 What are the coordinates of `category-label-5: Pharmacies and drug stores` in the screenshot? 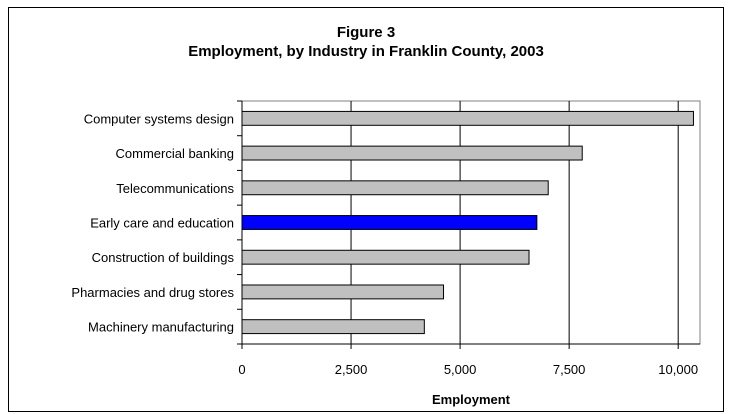 It's located at (152, 292).